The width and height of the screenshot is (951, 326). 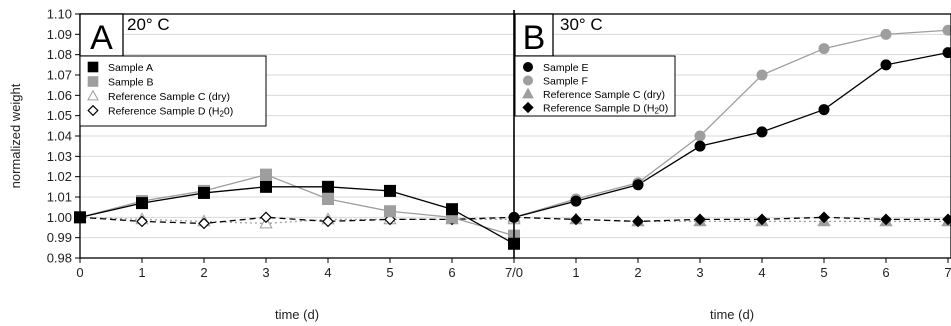 I want to click on y-tick-label: 0.98, so click(x=59, y=258).